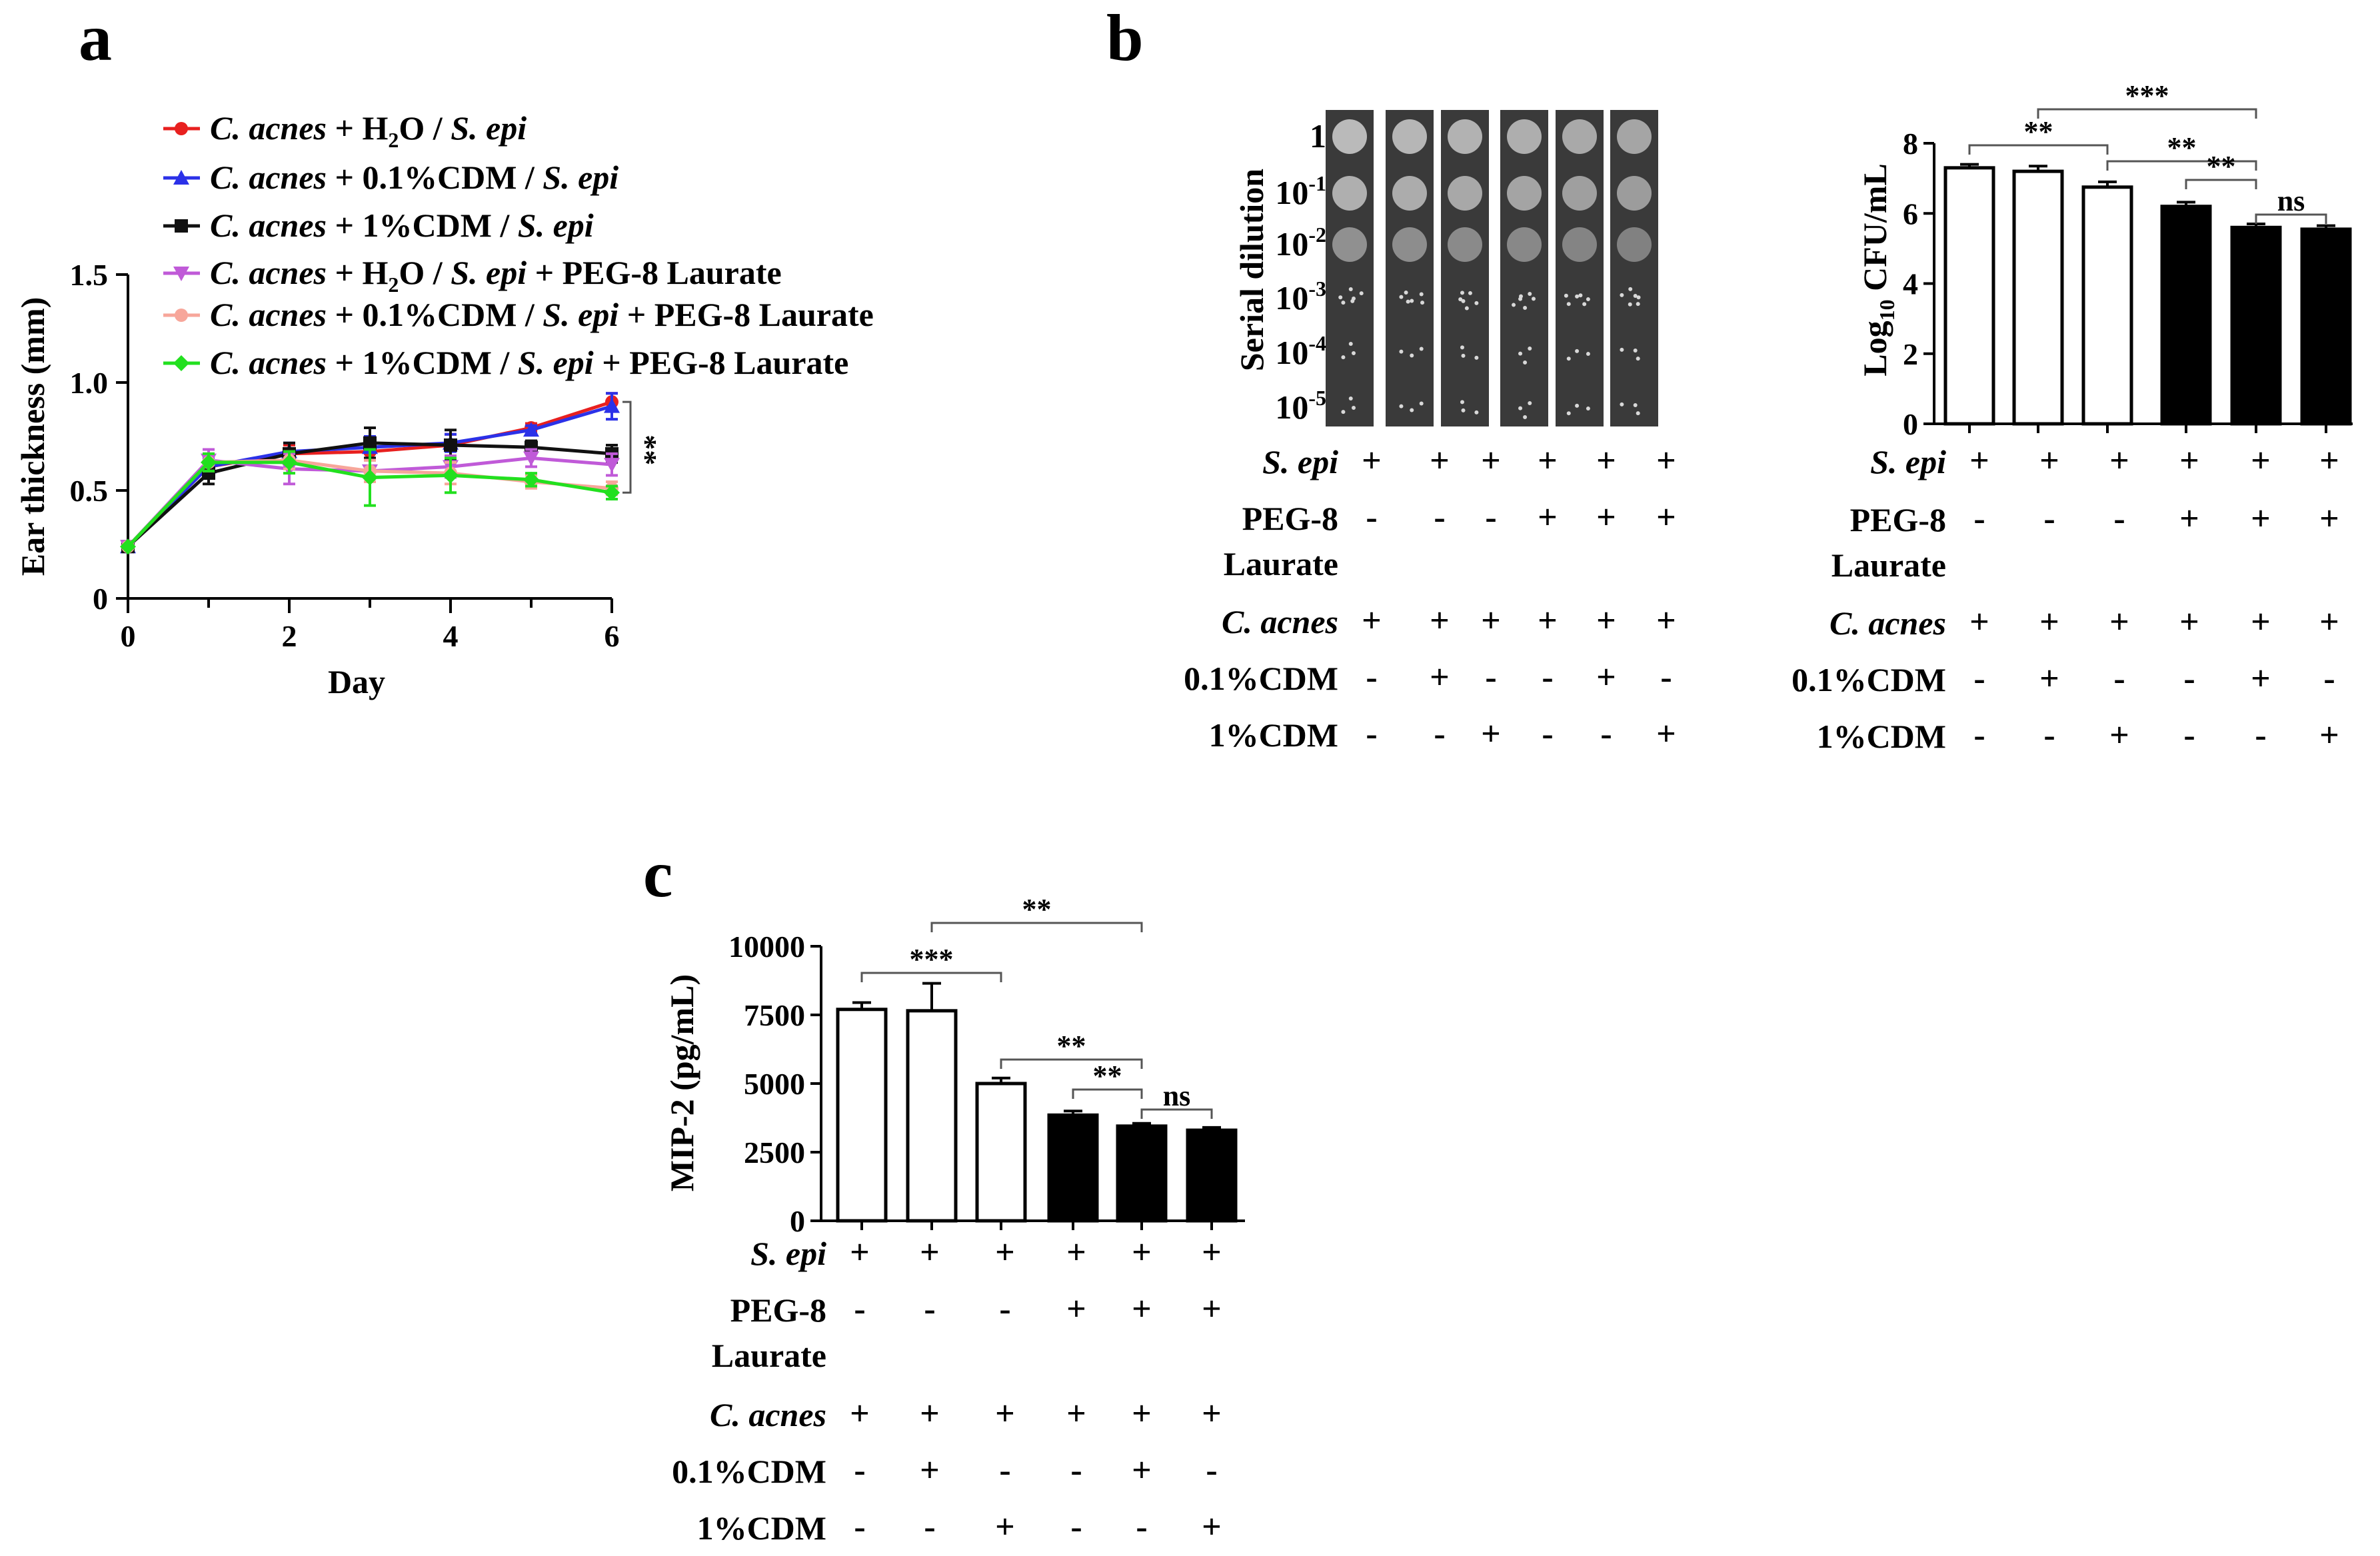 The height and width of the screenshot is (1556, 2380). Describe the element at coordinates (746, 315) in the screenshot. I see `legend-text-part: + PEG-8 Laurate` at that location.